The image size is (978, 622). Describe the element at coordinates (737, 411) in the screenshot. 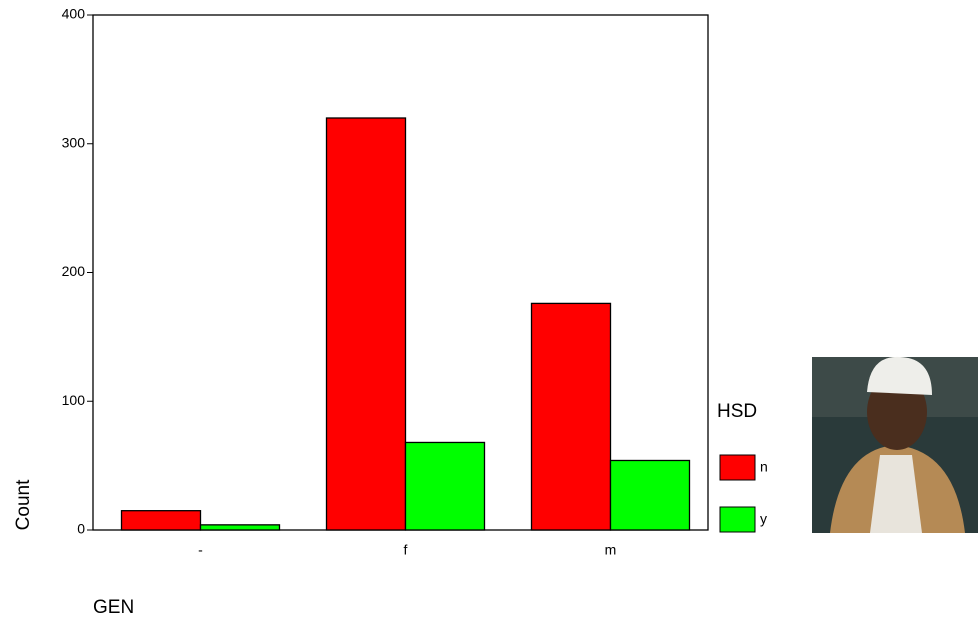

I see `legend-title: HSD` at that location.